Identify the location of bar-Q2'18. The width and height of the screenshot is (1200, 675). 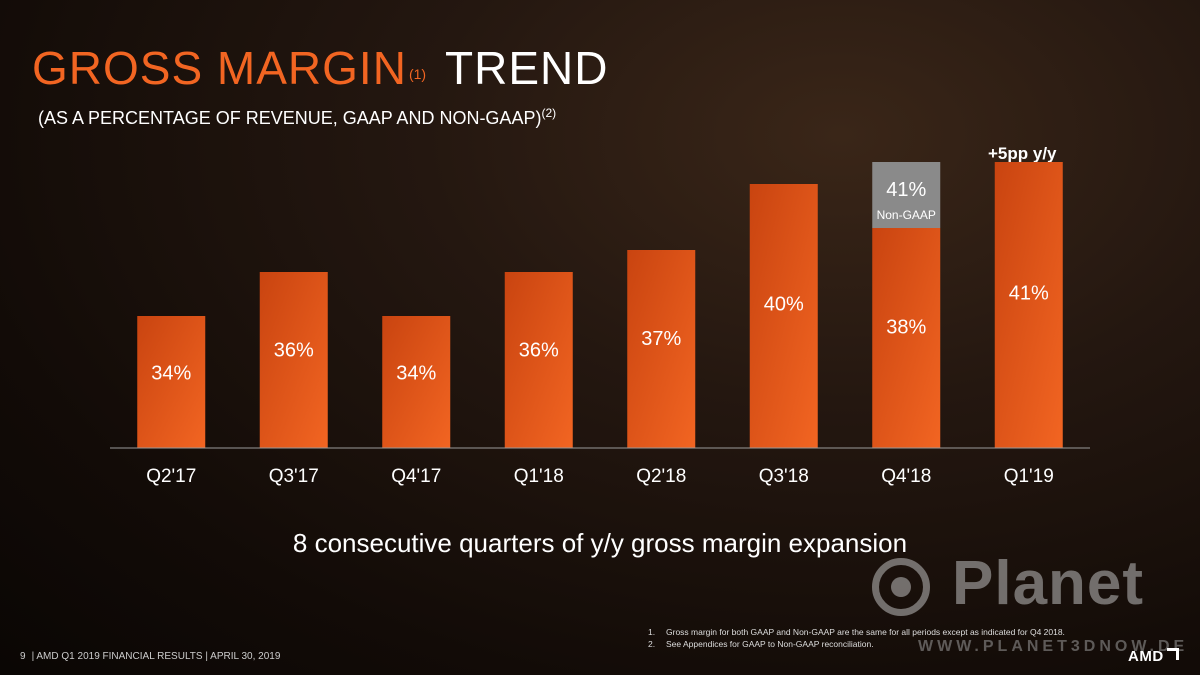
(661, 349).